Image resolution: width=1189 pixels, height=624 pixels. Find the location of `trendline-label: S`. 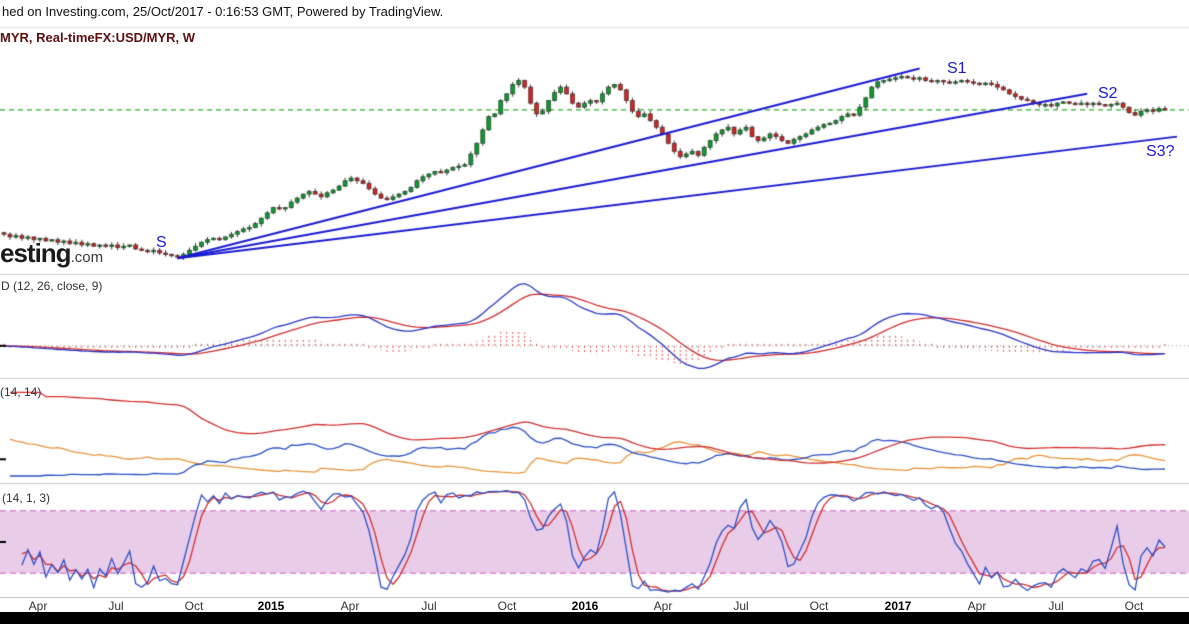

trendline-label: S is located at coordinates (161, 242).